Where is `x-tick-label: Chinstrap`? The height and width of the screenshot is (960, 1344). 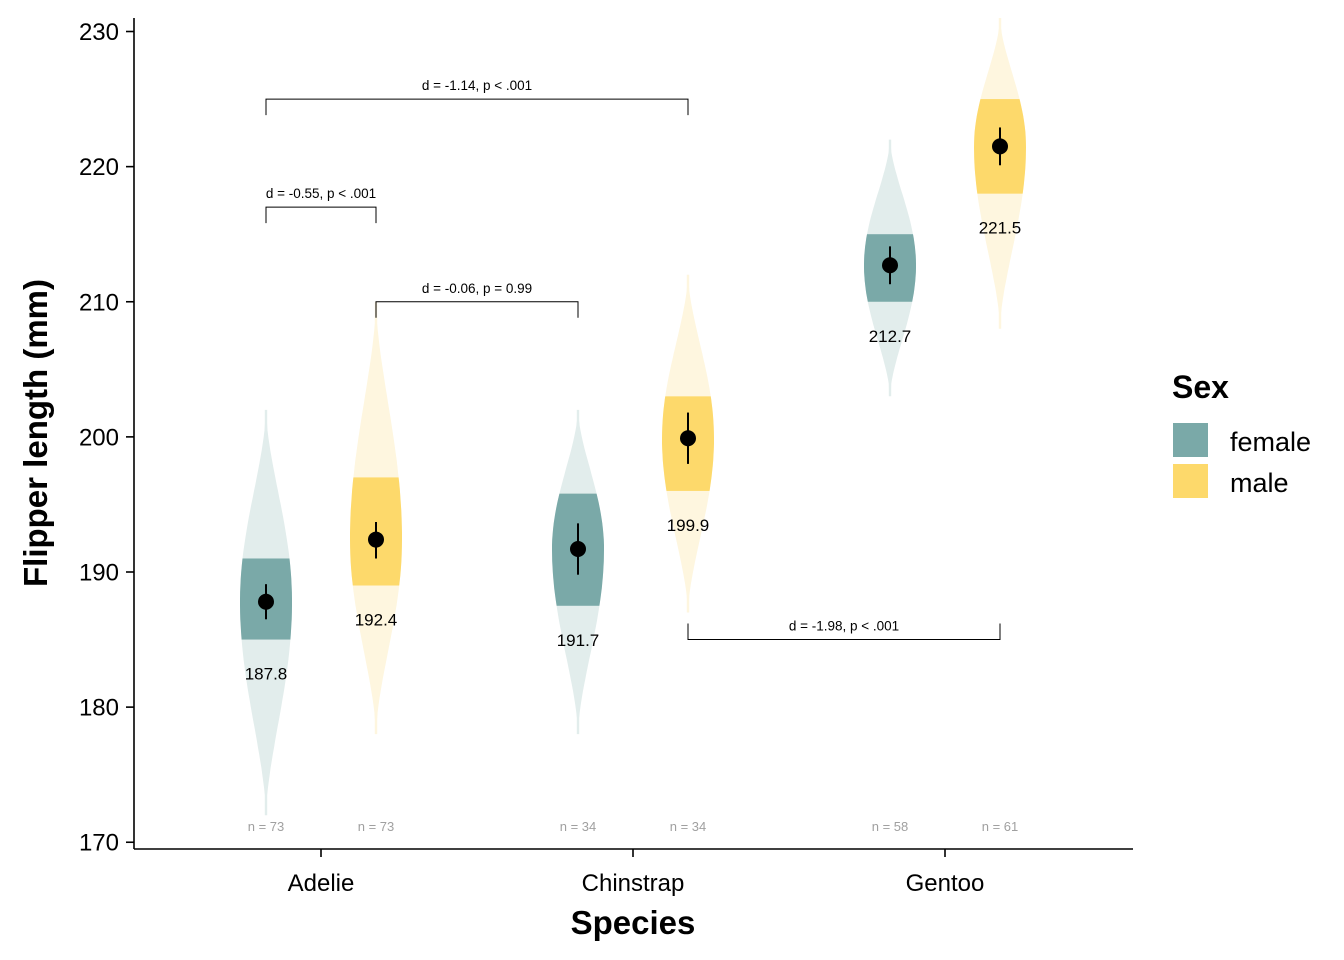 x-tick-label: Chinstrap is located at coordinates (633, 883).